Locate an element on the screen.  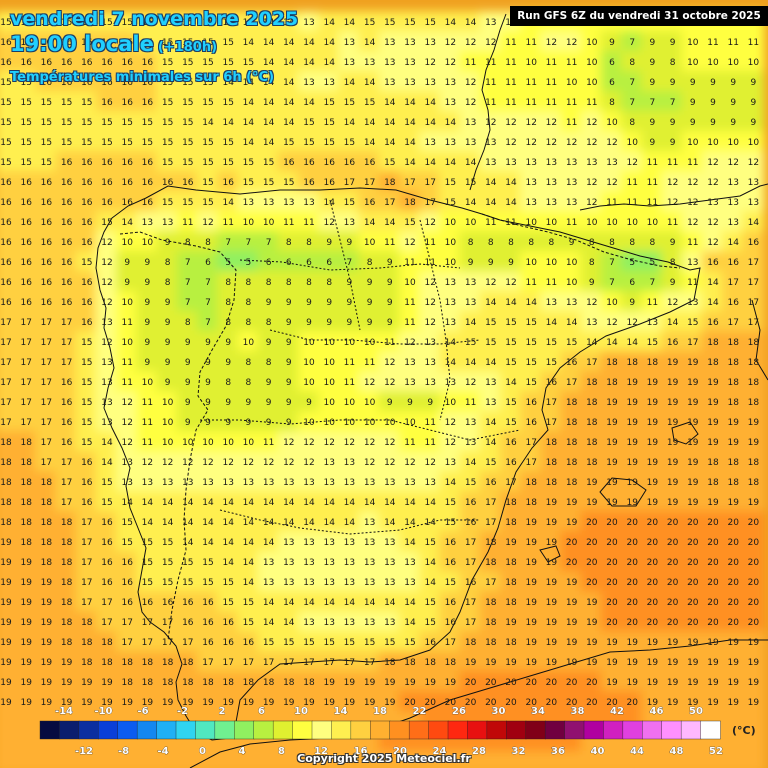
temperature-value: 8 is located at coordinates (289, 283).